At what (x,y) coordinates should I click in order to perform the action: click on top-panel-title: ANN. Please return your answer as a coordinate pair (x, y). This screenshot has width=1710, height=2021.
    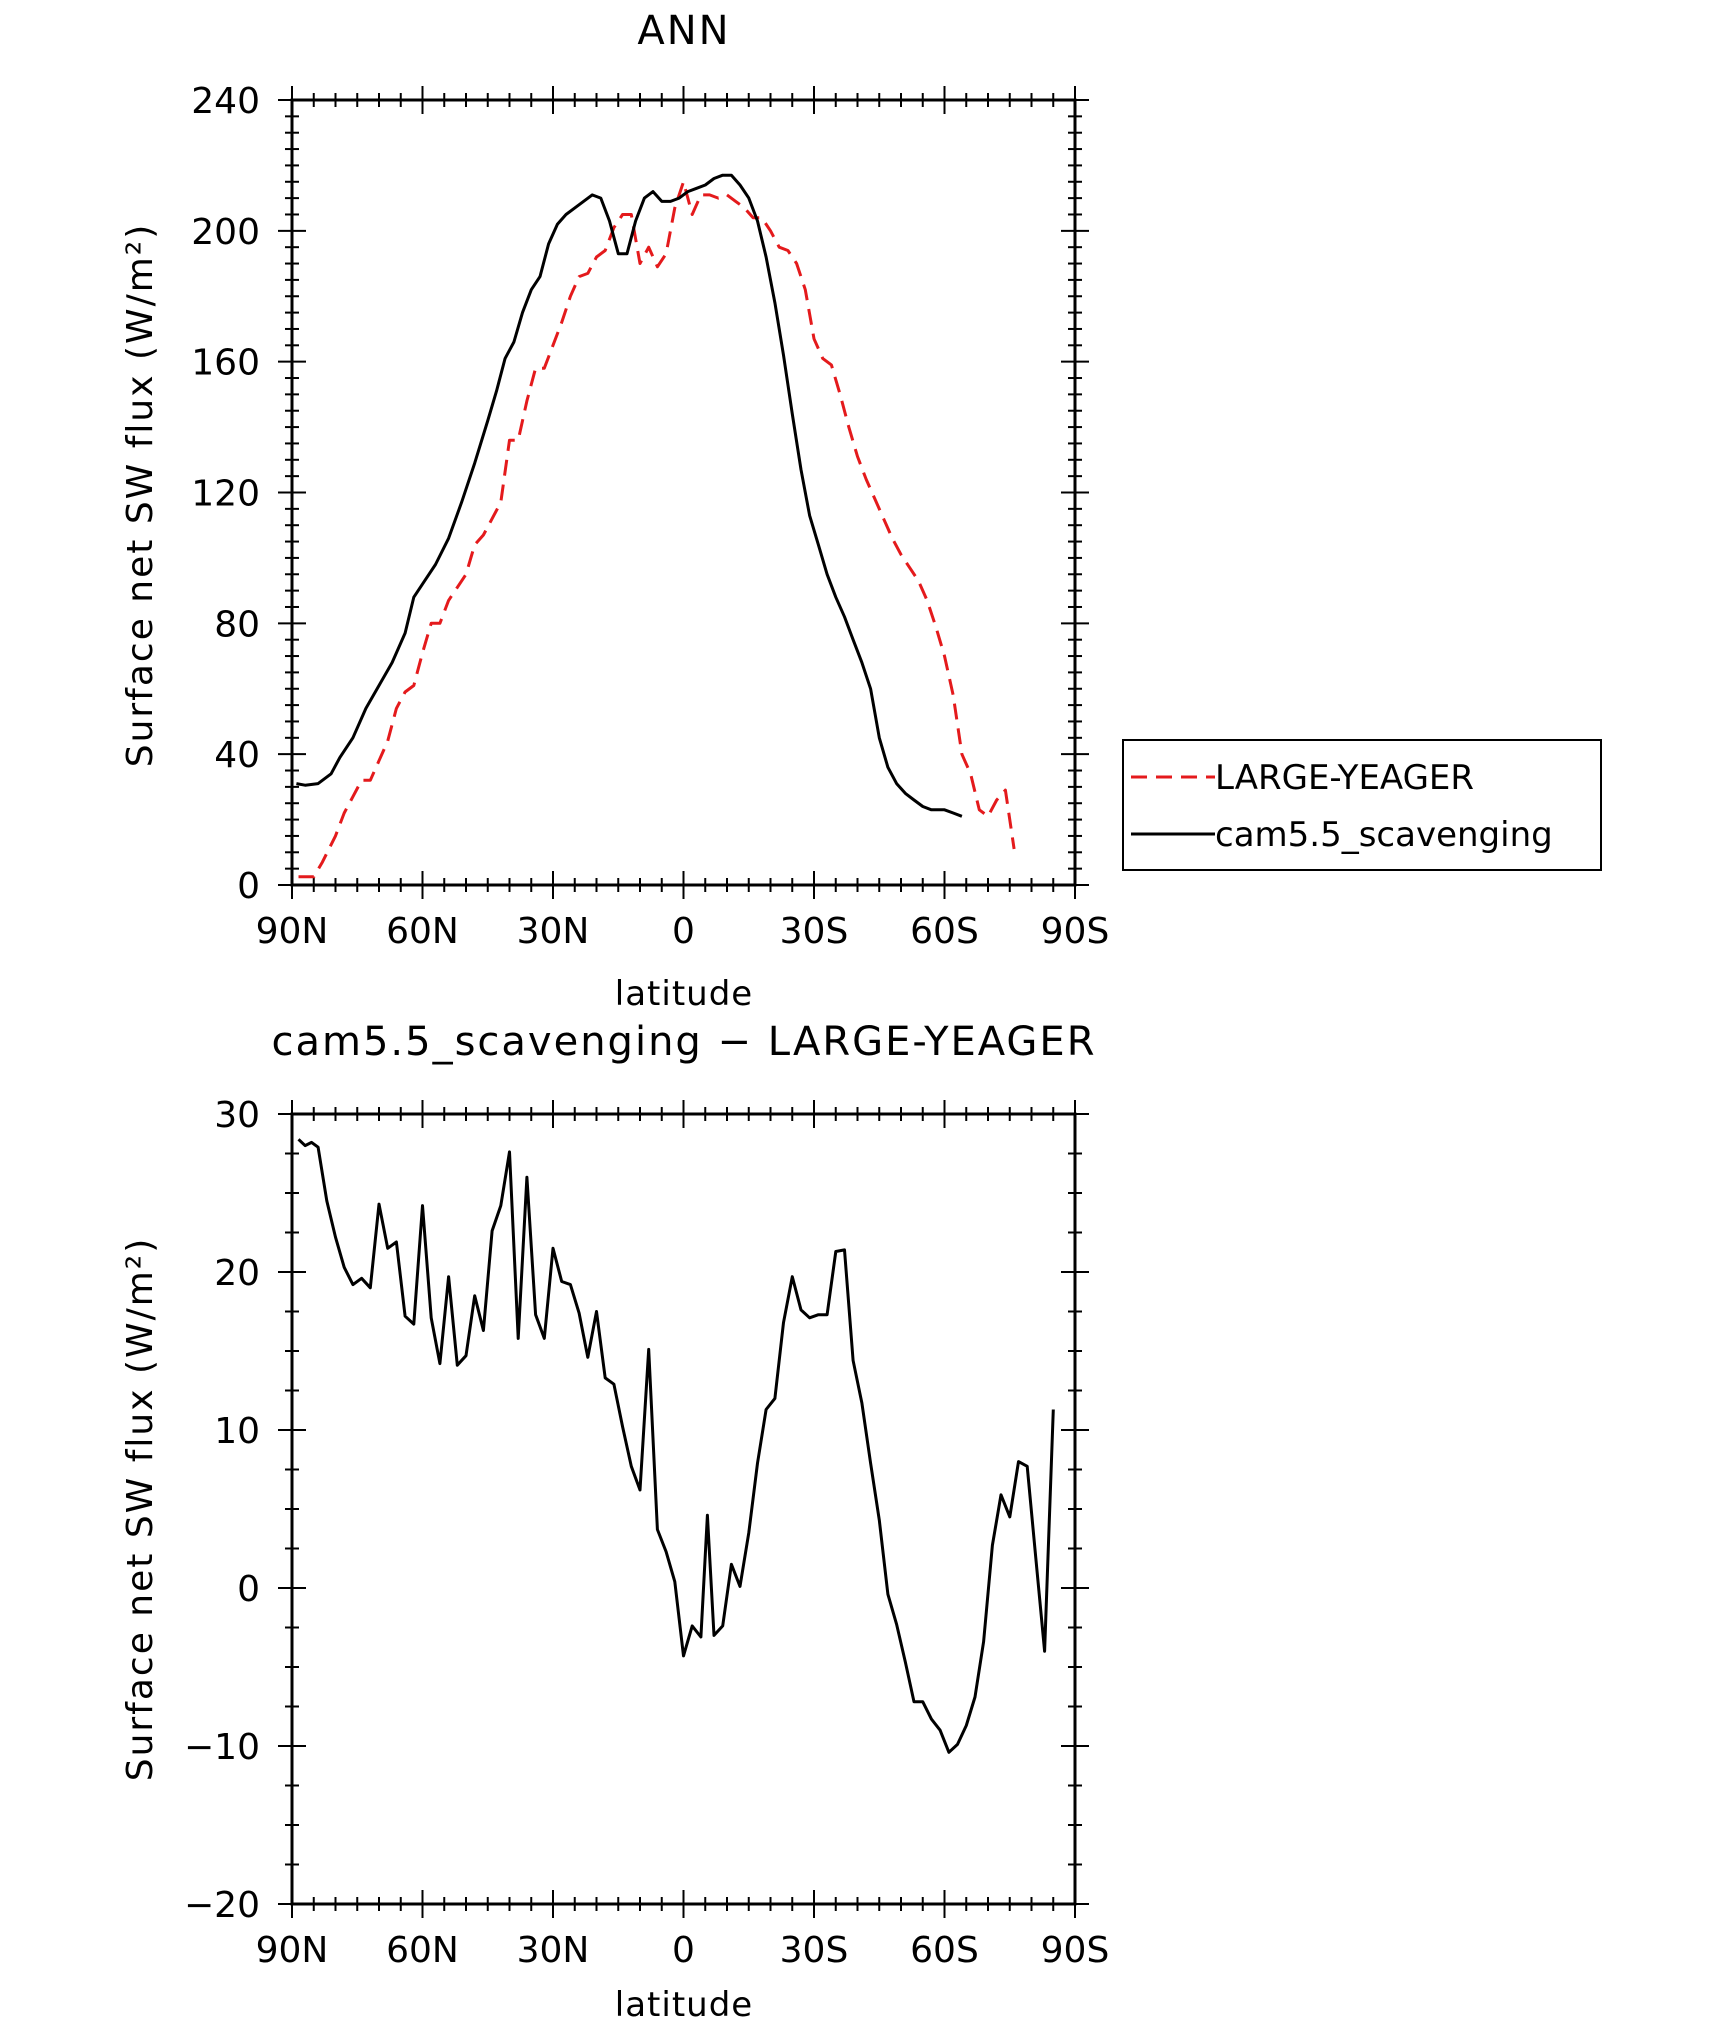
    Looking at the image, I should click on (683, 31).